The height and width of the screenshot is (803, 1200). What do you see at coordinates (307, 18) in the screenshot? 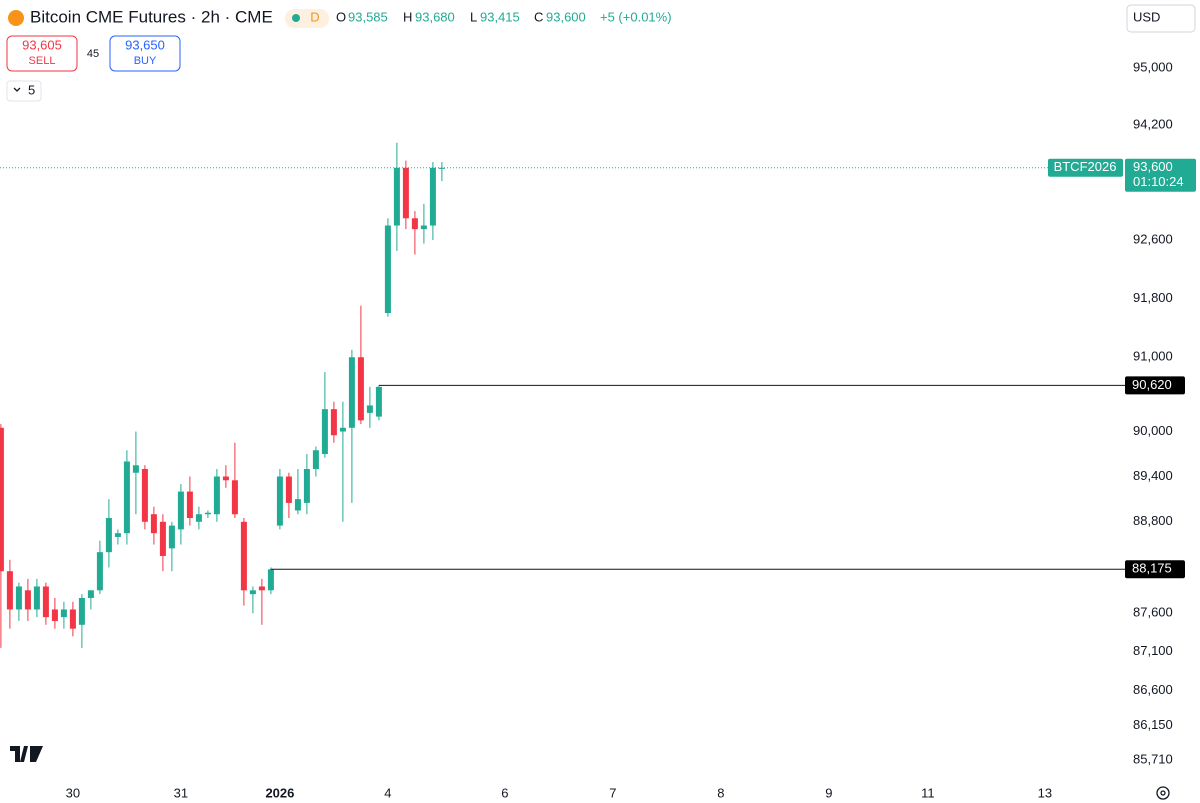
I see `status-badge` at bounding box center [307, 18].